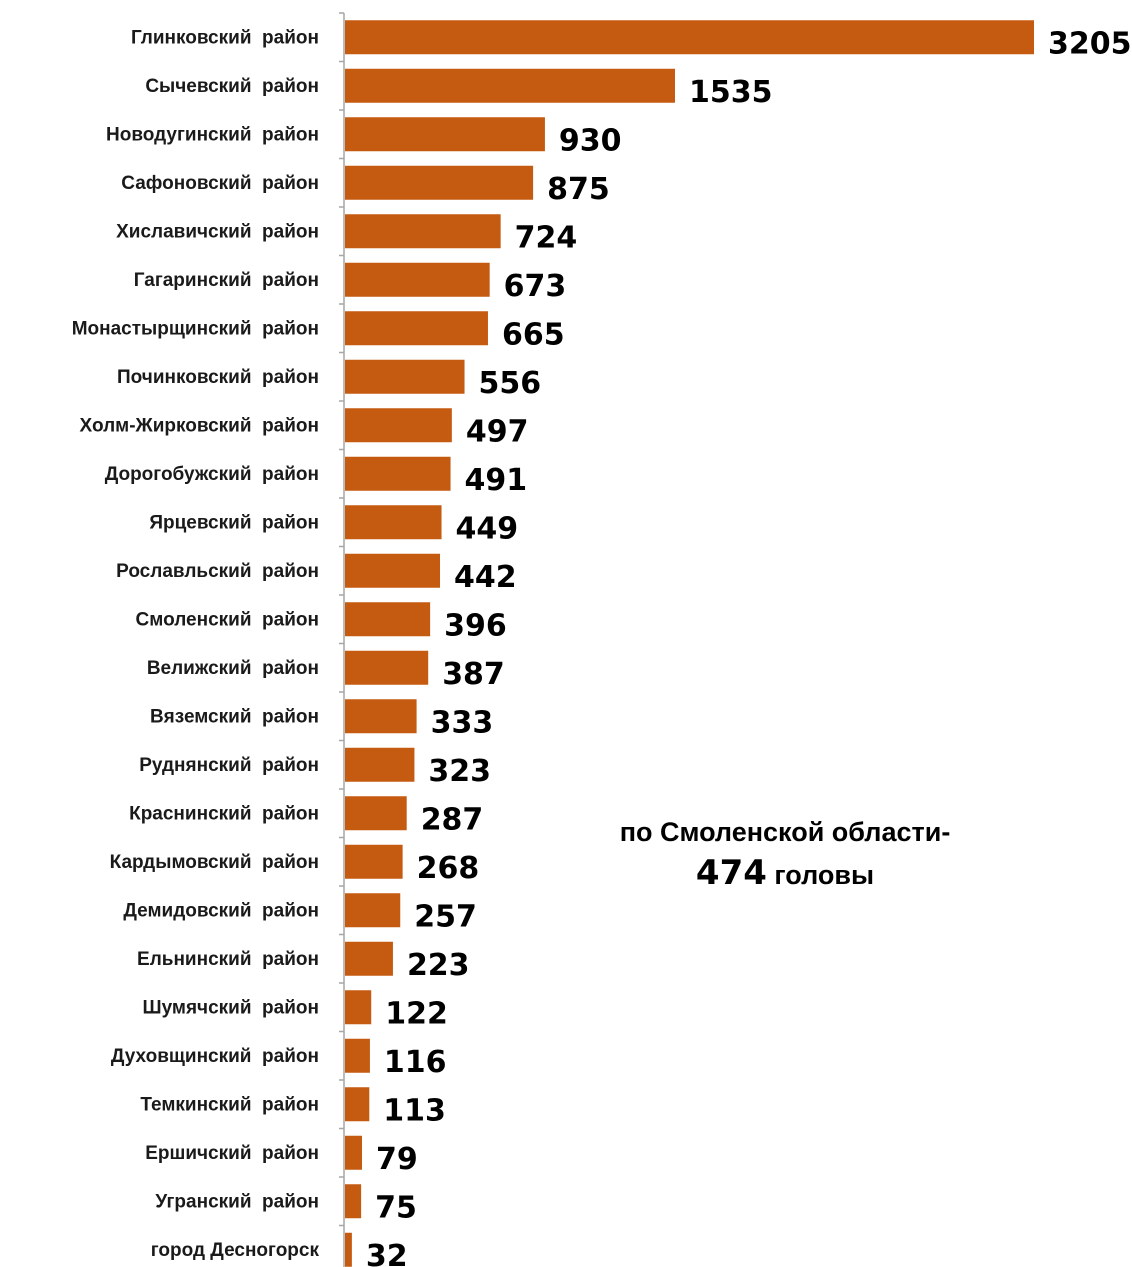  I want to click on value-label: 3205, so click(1090, 43).